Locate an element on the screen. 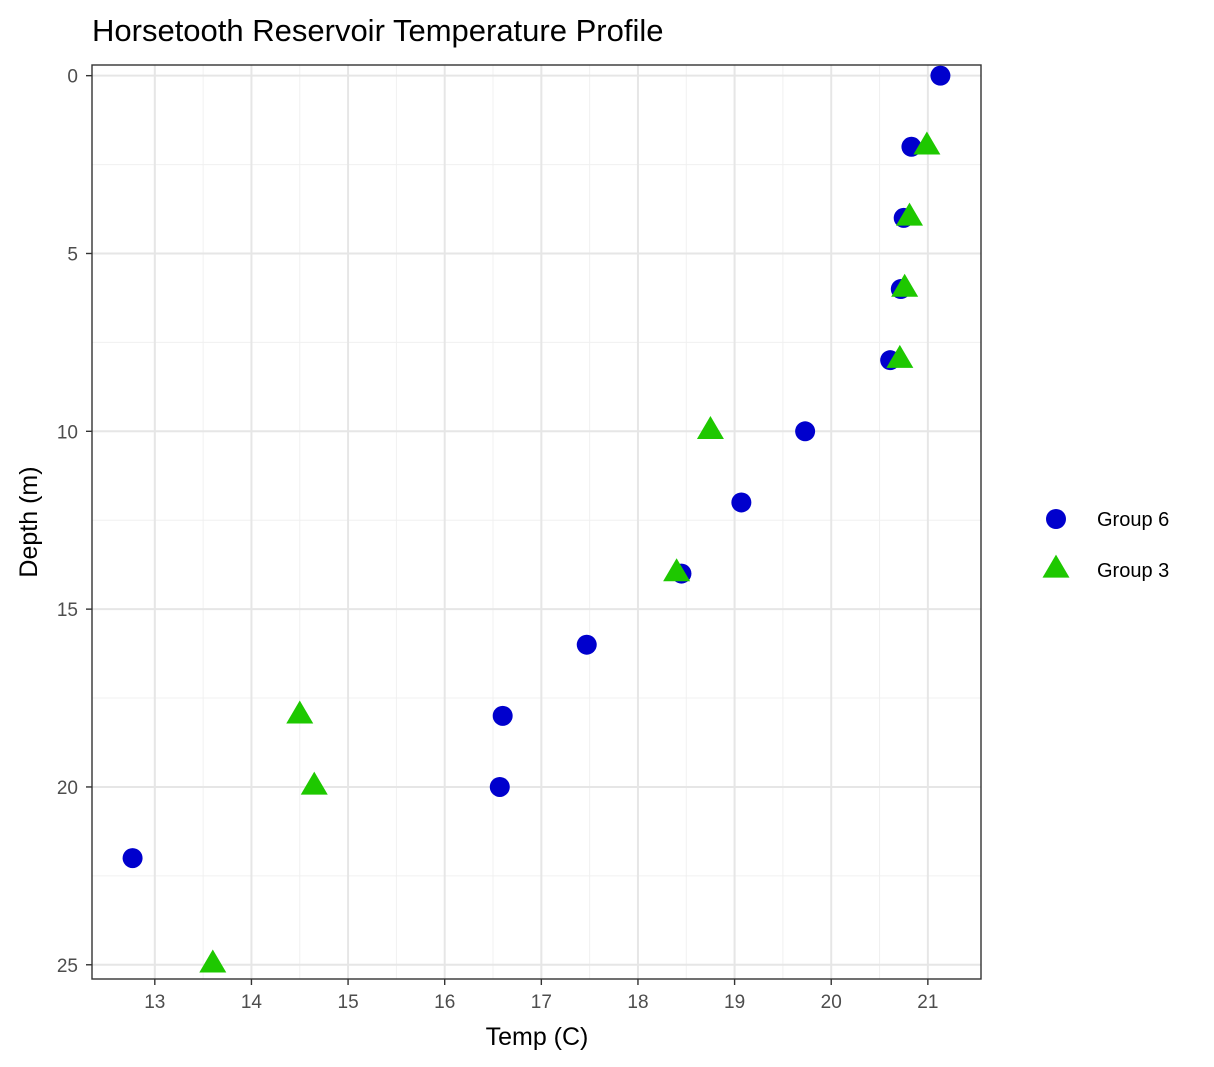 The height and width of the screenshot is (1067, 1214). x-tick-label: 15 is located at coordinates (348, 1002).